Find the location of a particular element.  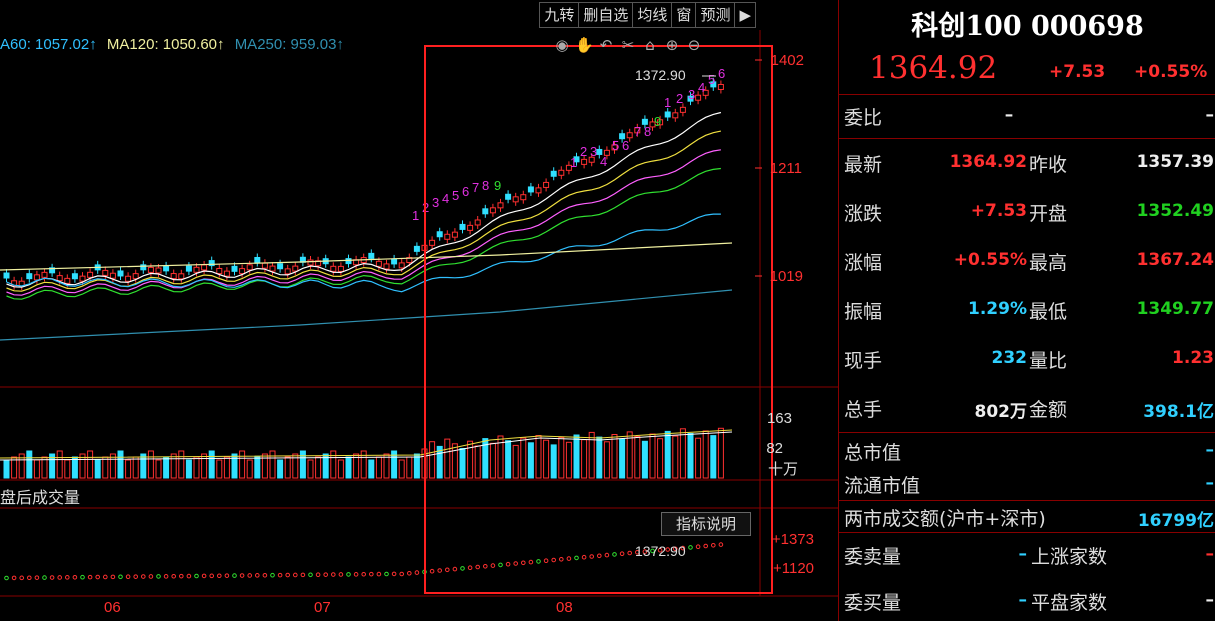

chart-tool-icons: ◉ ✋ ↶ ✂ ⌂ ⊕ ⊖ is located at coordinates (628, 45).